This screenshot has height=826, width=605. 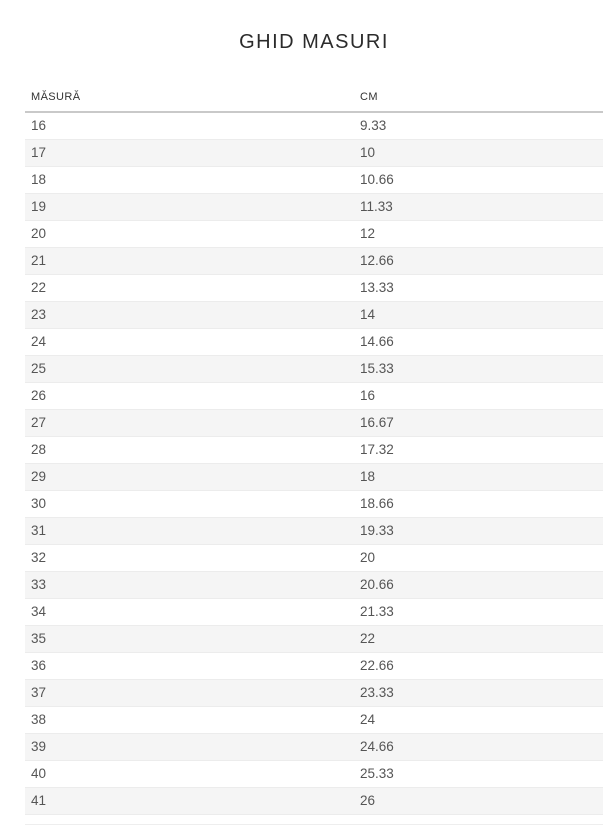 I want to click on cm-cell: 17.32, so click(x=478, y=450).